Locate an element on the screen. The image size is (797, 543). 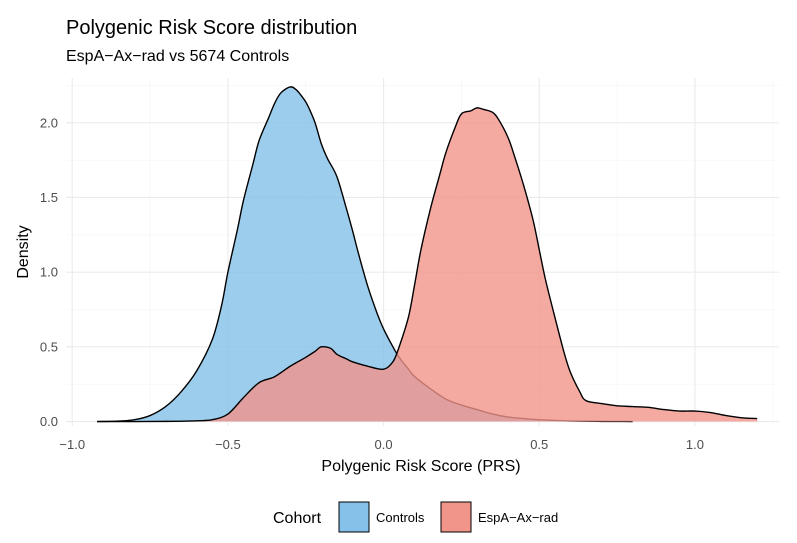
x-axis-title: Polygenic Risk Score (PRS) is located at coordinates (420, 466).